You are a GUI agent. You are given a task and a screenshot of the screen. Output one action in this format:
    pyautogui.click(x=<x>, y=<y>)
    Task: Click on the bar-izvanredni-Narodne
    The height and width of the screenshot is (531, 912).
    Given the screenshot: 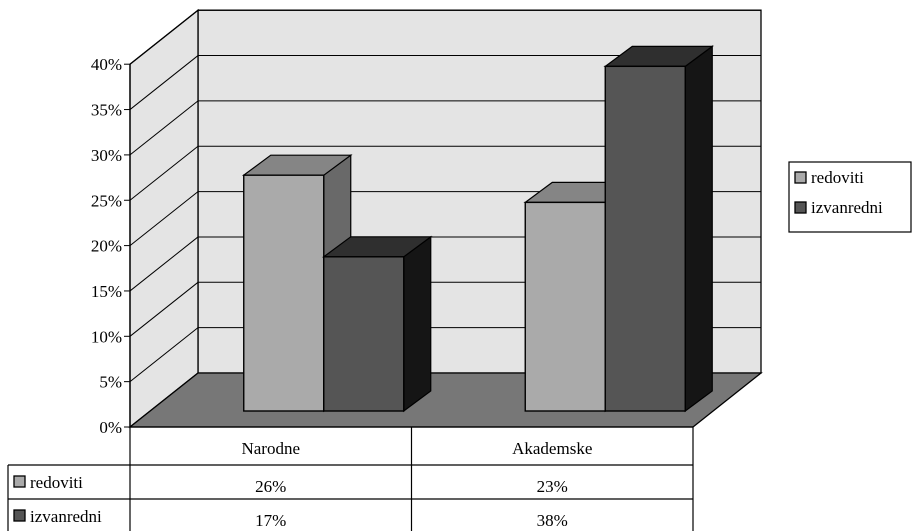 What is the action you would take?
    pyautogui.click(x=364, y=334)
    